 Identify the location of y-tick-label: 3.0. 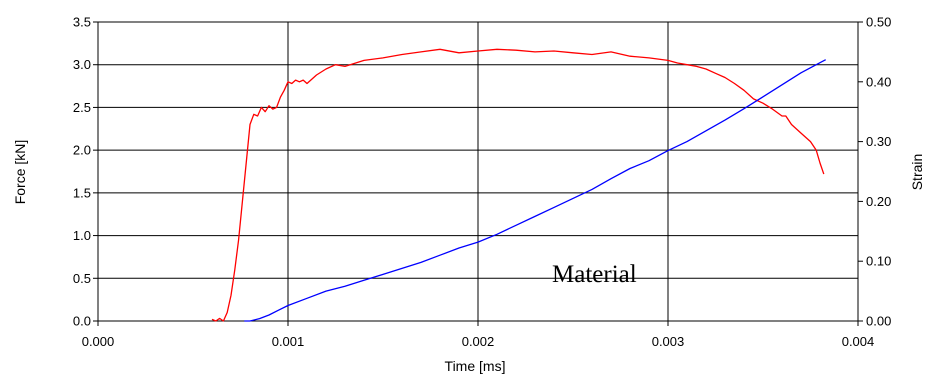
(82, 64).